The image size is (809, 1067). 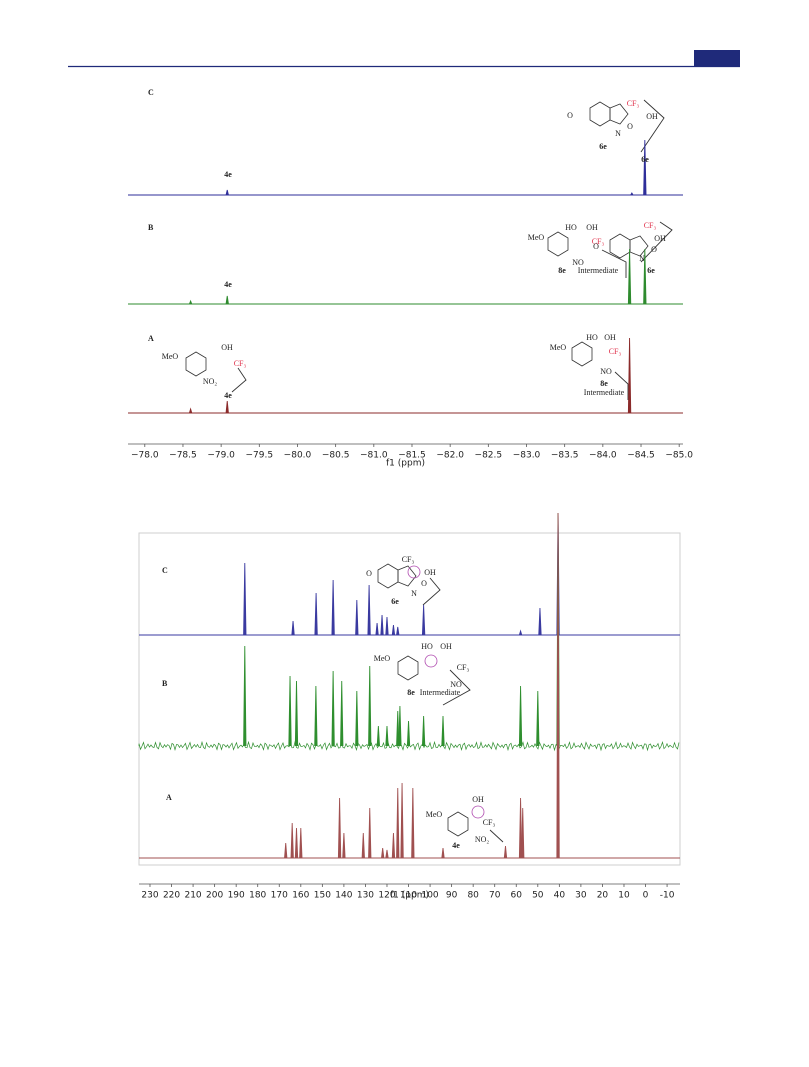 What do you see at coordinates (581, 896) in the screenshot?
I see `x-tick-label: 30` at bounding box center [581, 896].